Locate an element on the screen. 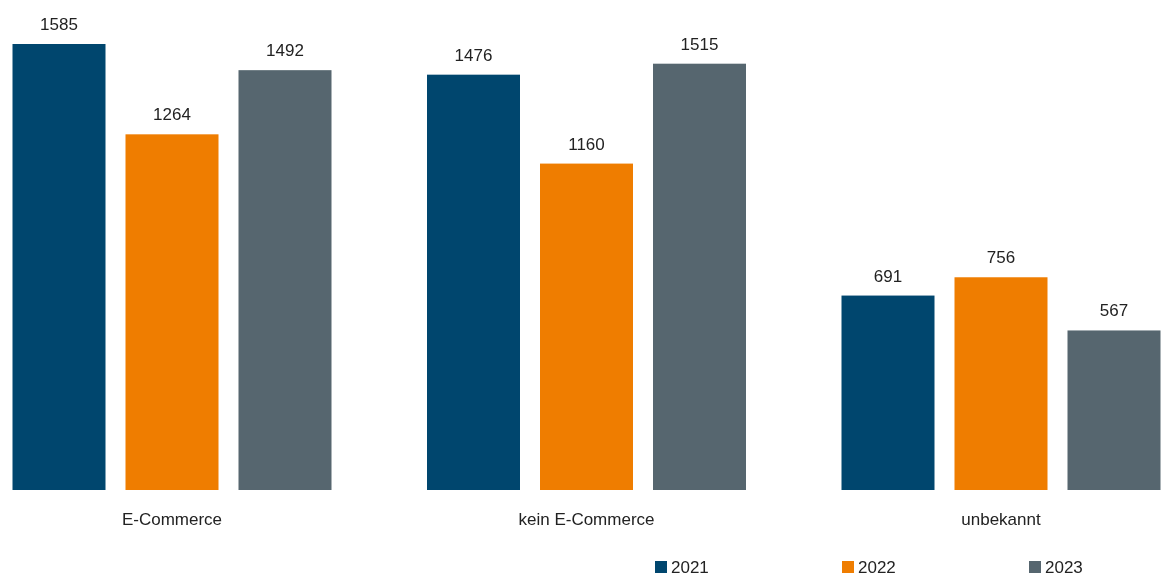  data-label: 756 is located at coordinates (1001, 258).